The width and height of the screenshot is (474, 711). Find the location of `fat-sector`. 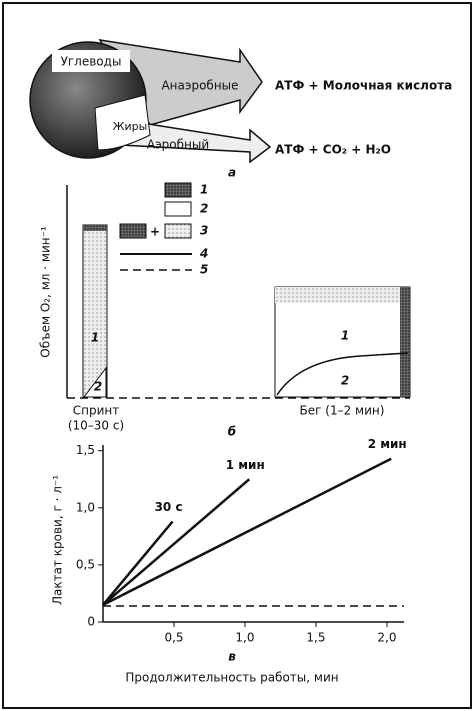

fat-sector is located at coordinates (122, 122).